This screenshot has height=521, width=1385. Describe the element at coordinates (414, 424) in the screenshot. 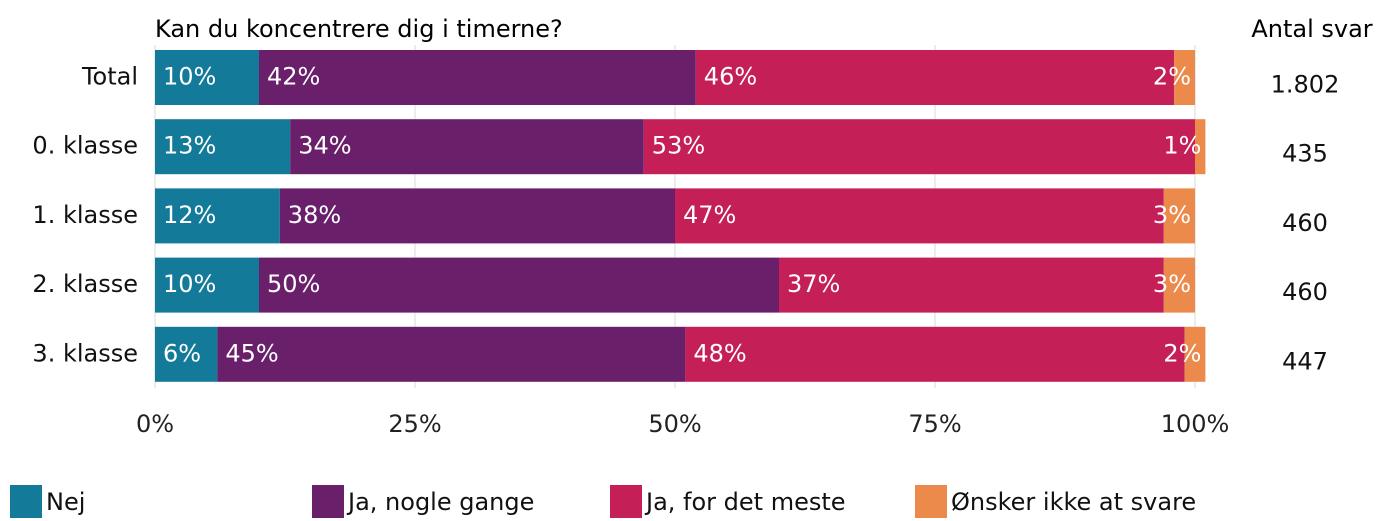

I see `x-tick-label: 25%` at that location.